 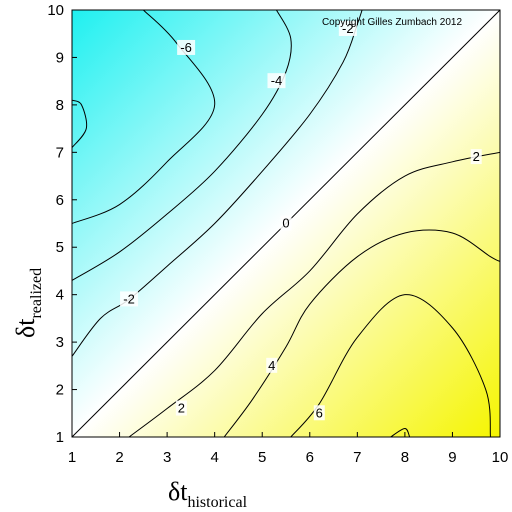 I want to click on contour-label-8: 6, so click(x=319, y=413).